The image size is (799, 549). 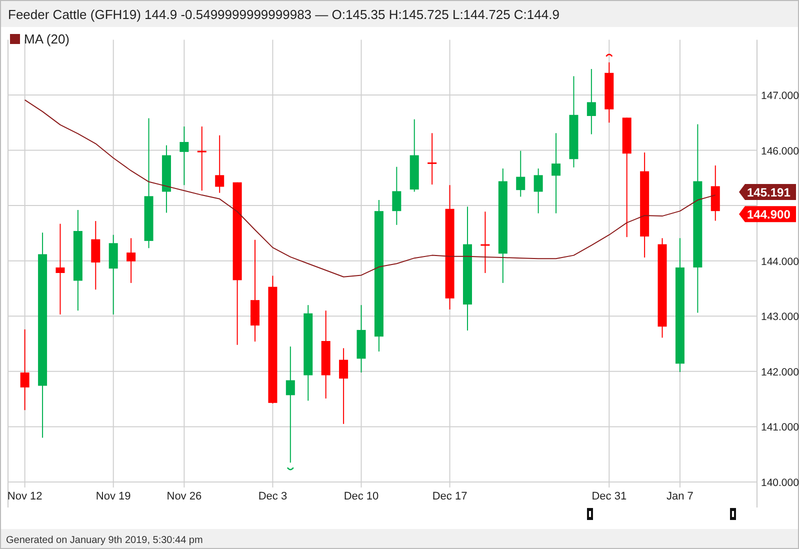 I want to click on y-tick-label: 141.000, so click(x=780, y=428).